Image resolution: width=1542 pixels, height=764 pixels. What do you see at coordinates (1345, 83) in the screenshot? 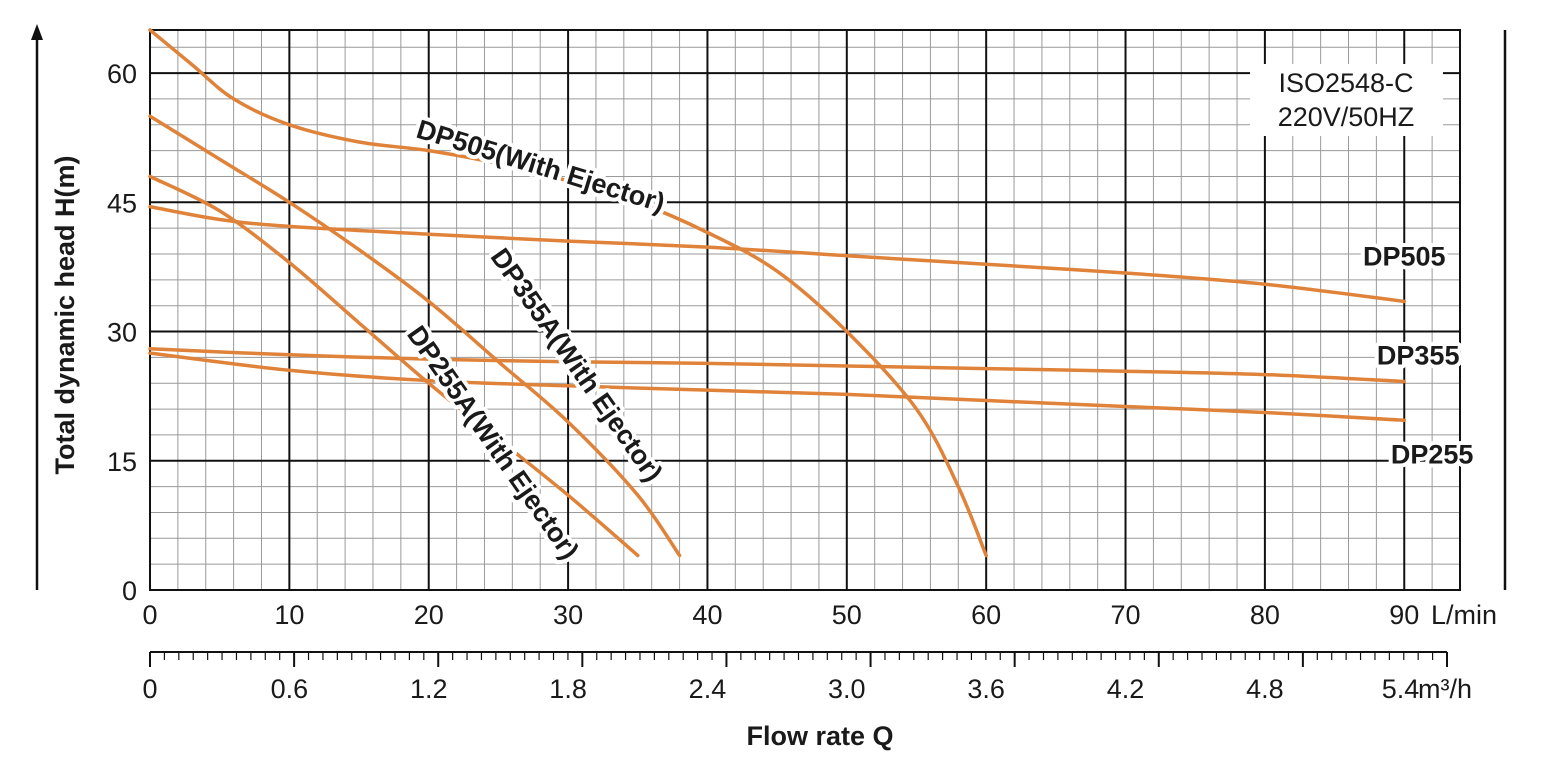
I see `standard-note: ISO2548-C` at bounding box center [1345, 83].